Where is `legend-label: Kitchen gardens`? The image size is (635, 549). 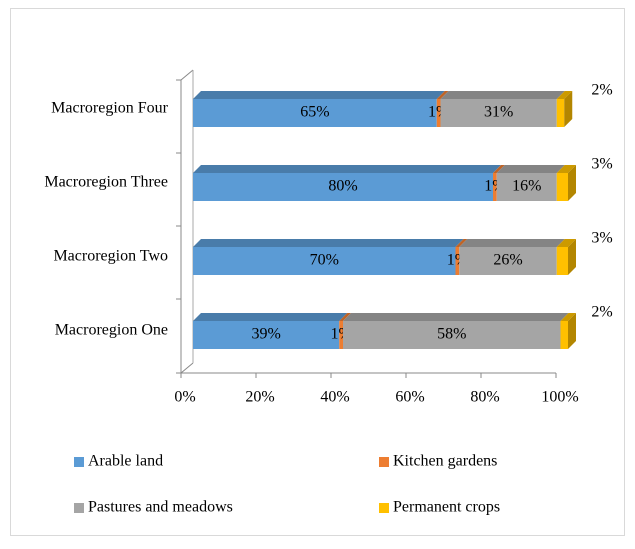
legend-label: Kitchen gardens is located at coordinates (445, 461).